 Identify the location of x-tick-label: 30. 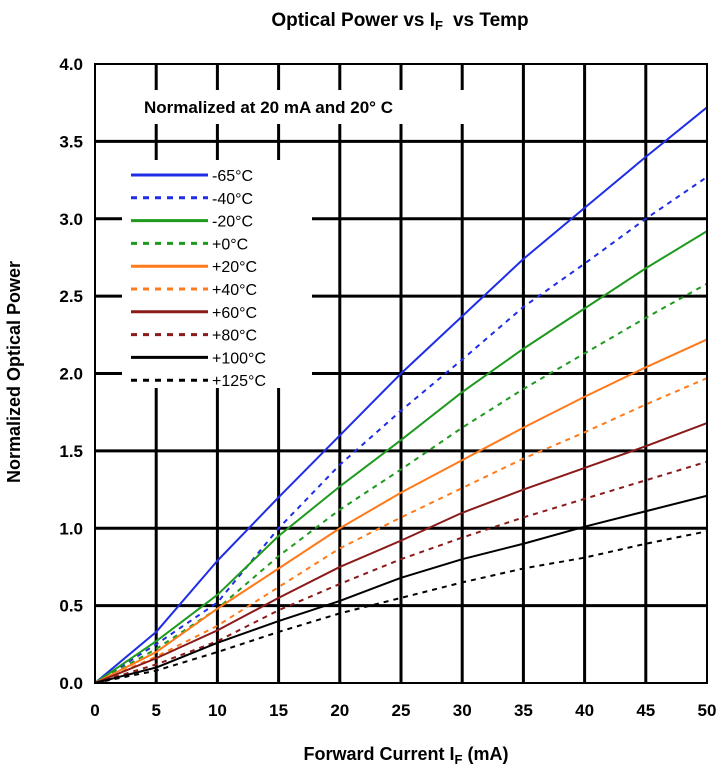
(462, 710).